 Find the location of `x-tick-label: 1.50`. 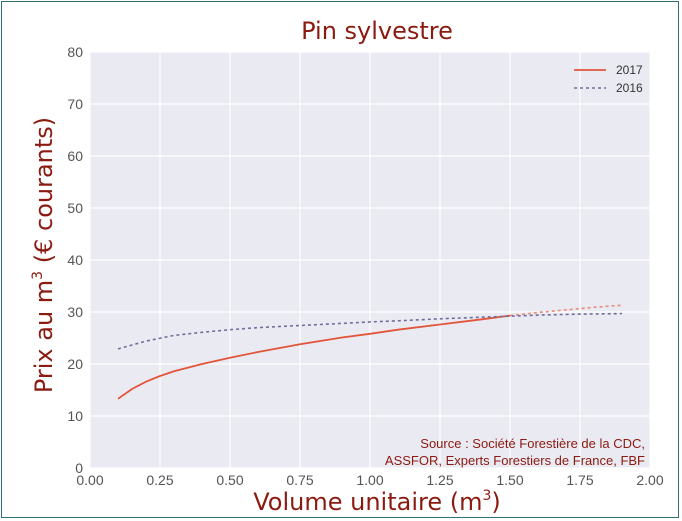

x-tick-label: 1.50 is located at coordinates (509, 480).